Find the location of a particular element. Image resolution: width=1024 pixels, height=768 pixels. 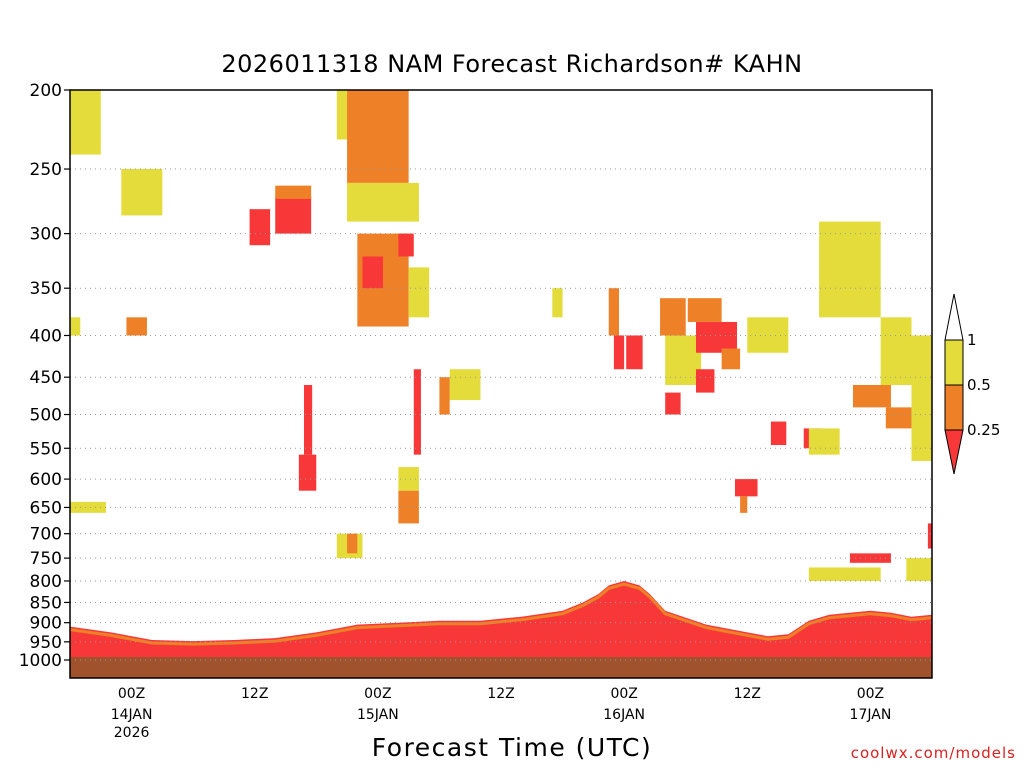

y-tick-label: 250 is located at coordinates (46, 170).